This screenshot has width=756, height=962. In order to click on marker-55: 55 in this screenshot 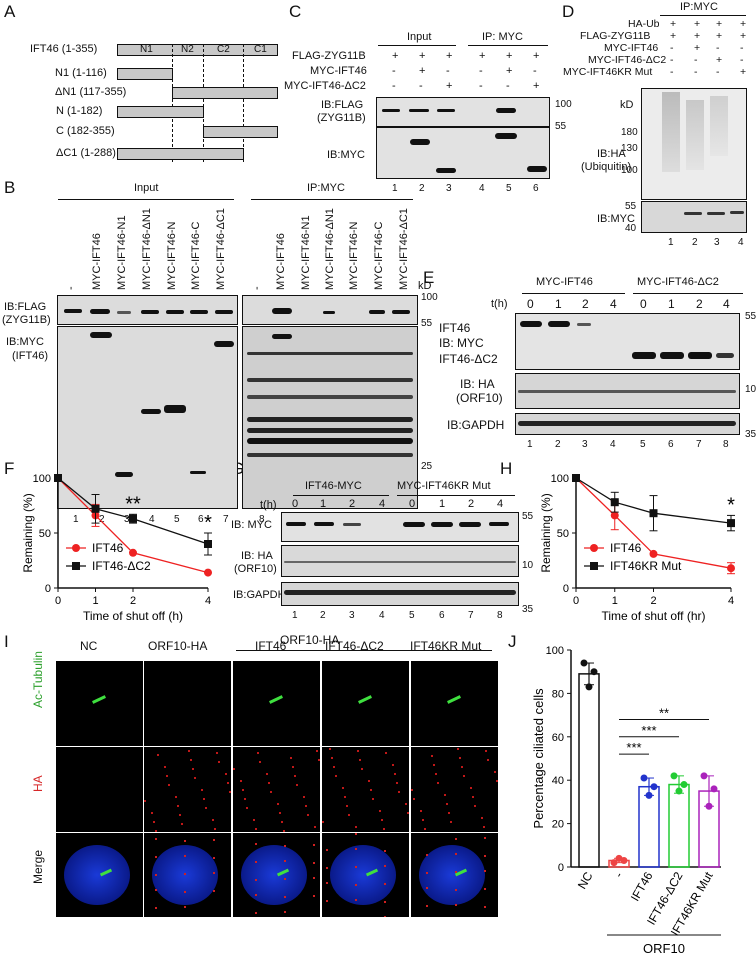, I will do `click(561, 126)`.